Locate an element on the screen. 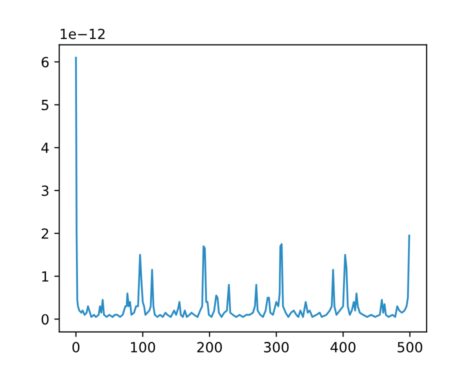  x-tick-label: 100 is located at coordinates (143, 347).